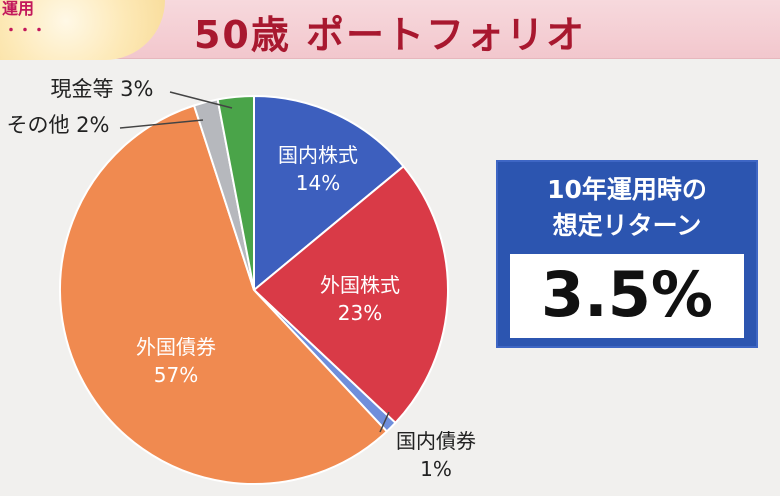 The height and width of the screenshot is (496, 780). Describe the element at coordinates (627, 208) in the screenshot. I see `expected-return-title: 10年運用時の 想定リターン` at that location.